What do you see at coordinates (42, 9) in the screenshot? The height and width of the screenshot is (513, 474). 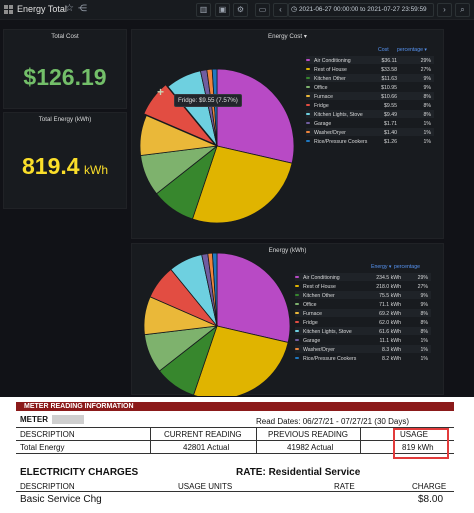 I see `dashboard-title: Energy Total` at bounding box center [42, 9].